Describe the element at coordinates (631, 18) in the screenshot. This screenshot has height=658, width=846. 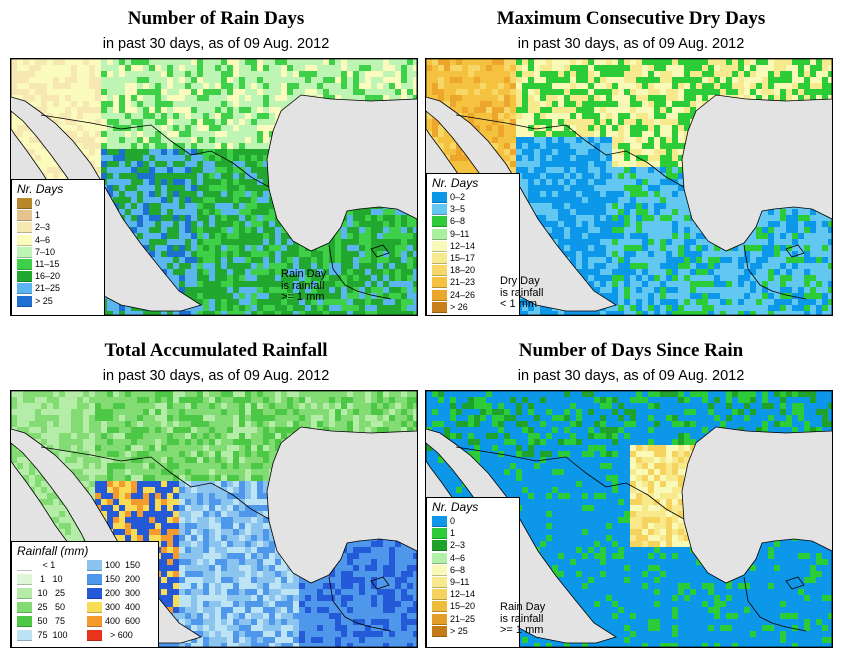
I see `panel-title: Maximum Consecutive Dry Days` at that location.